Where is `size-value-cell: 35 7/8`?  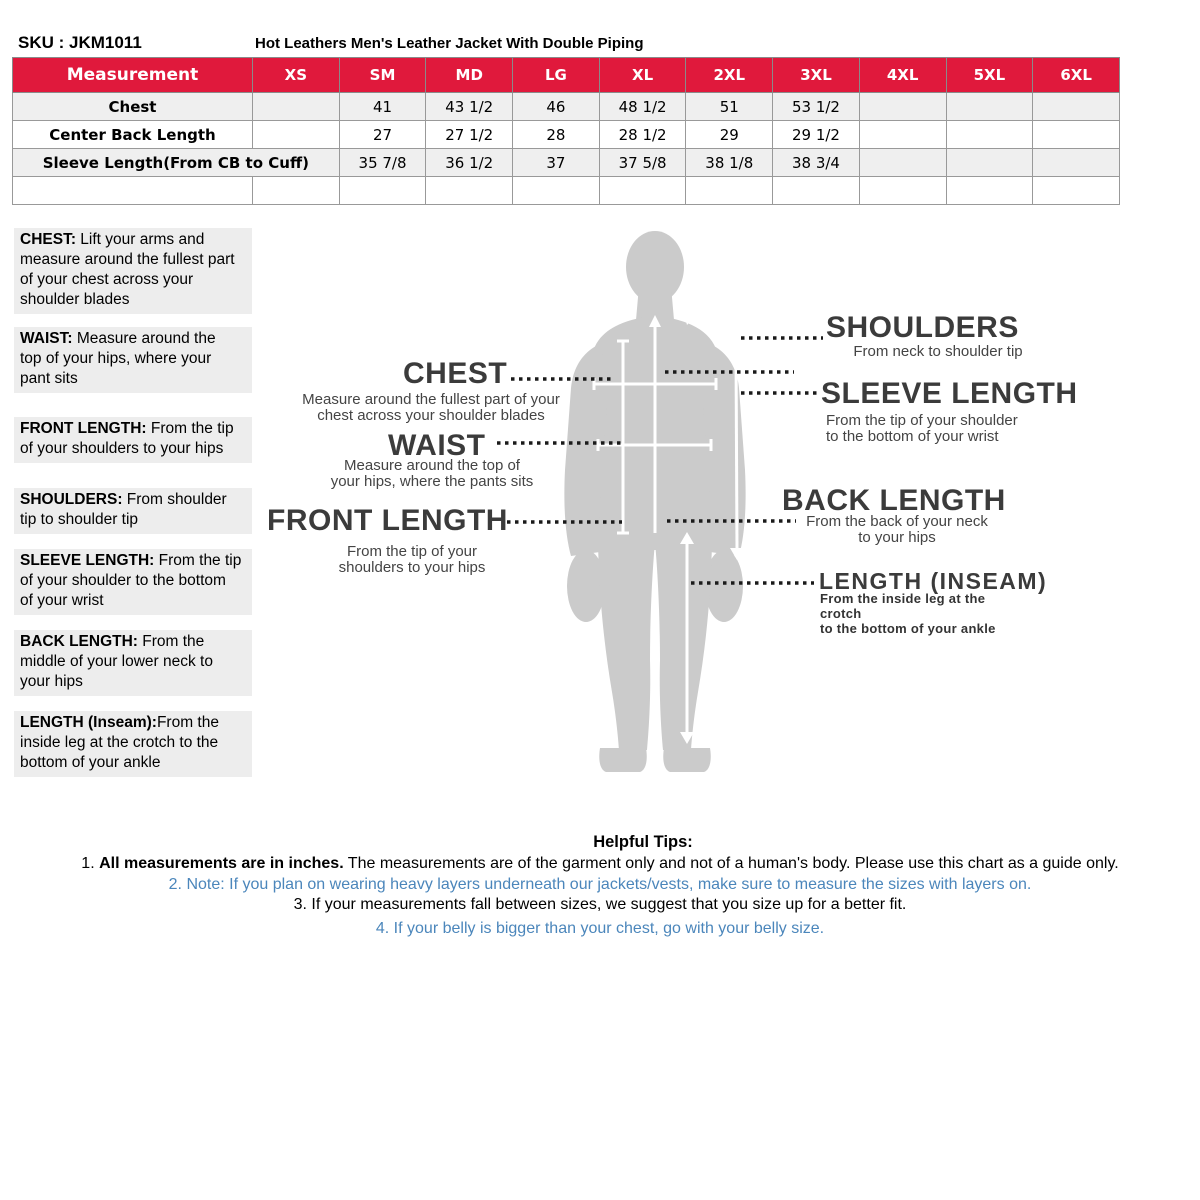
size-value-cell: 35 7/8 is located at coordinates (382, 162).